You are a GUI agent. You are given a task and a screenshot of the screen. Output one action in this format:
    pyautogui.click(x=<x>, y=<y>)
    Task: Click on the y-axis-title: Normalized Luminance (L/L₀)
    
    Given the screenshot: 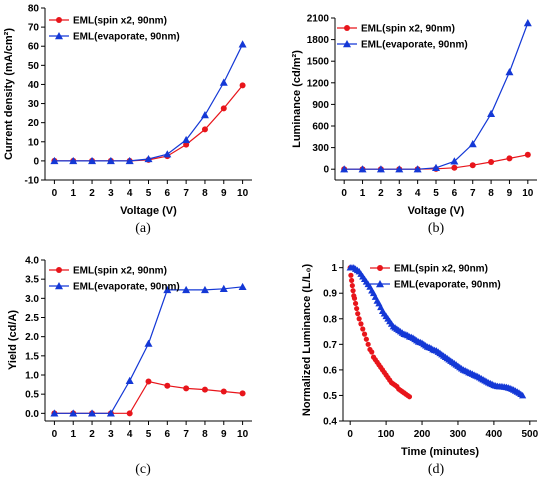 What is the action you would take?
    pyautogui.click(x=307, y=340)
    